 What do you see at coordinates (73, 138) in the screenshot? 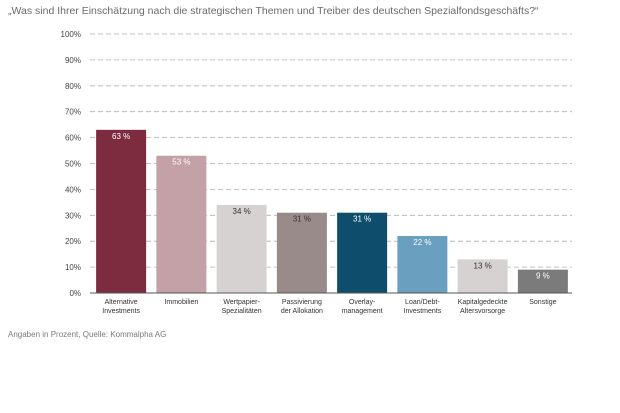
I see `y-tick-label: 60%` at bounding box center [73, 138].